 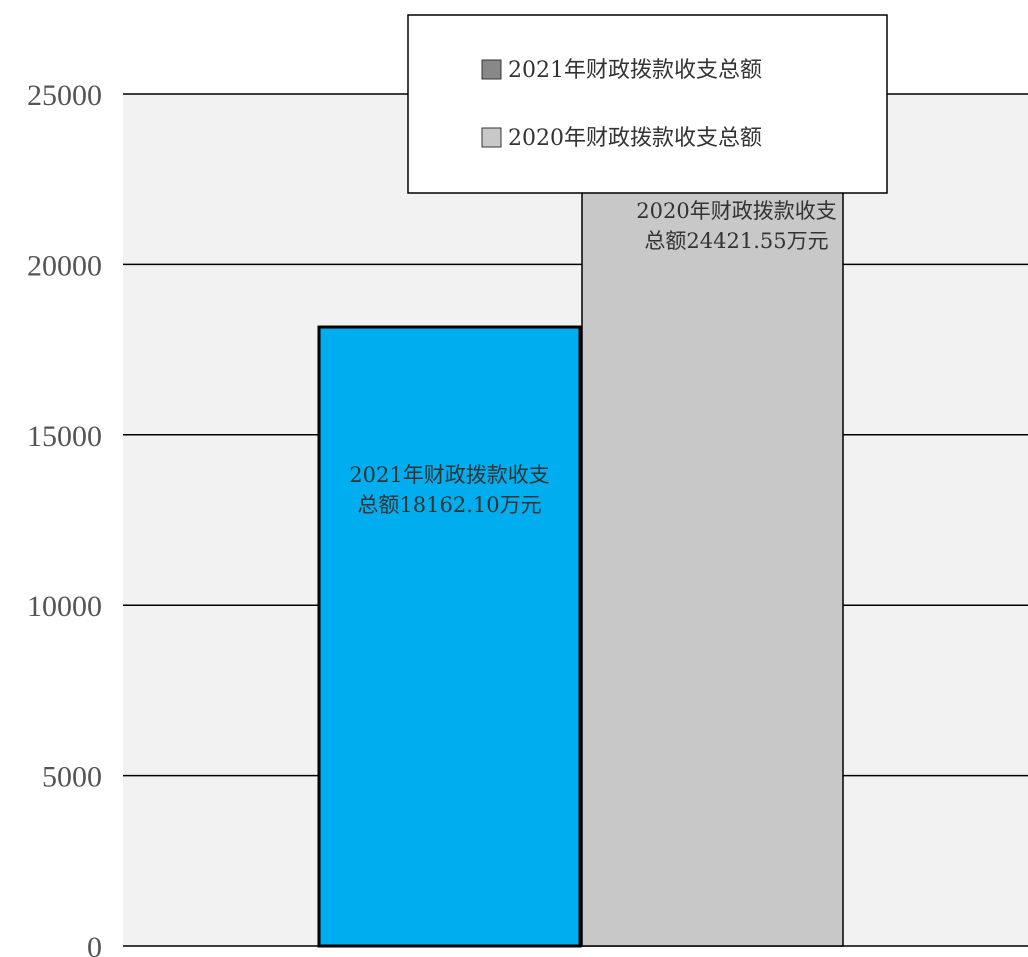 I want to click on y-axis-ticks: 0 5000 10000 15000 20000 25000, so click(x=64, y=518).